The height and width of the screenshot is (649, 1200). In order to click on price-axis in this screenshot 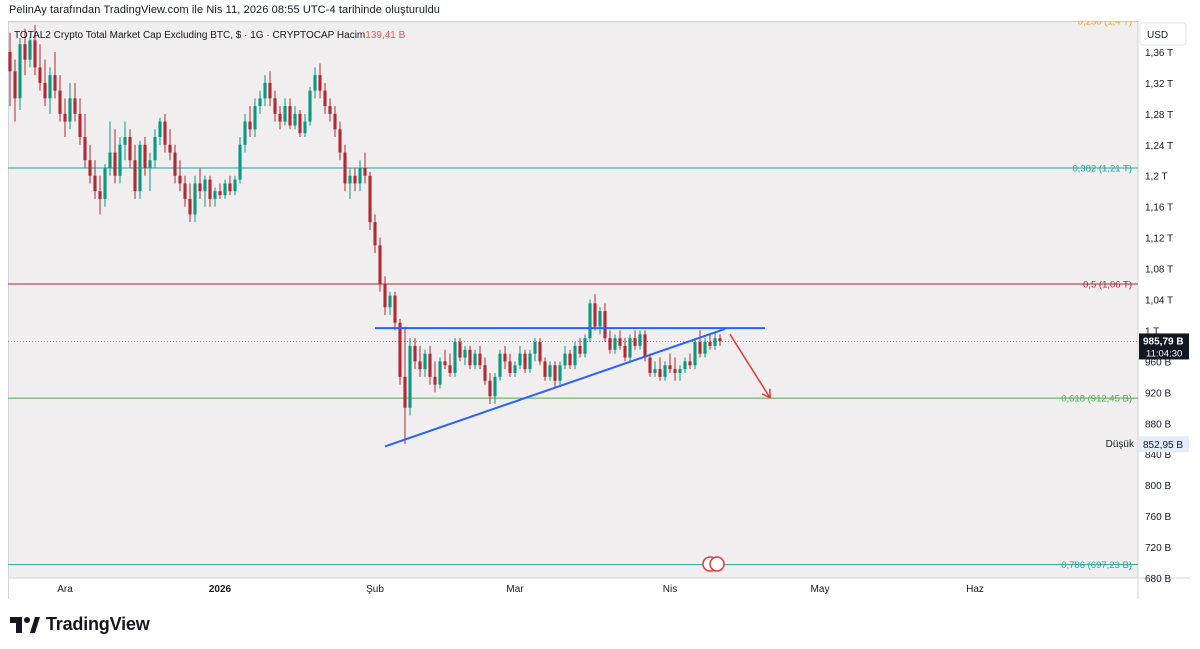, I will do `click(1164, 299)`.